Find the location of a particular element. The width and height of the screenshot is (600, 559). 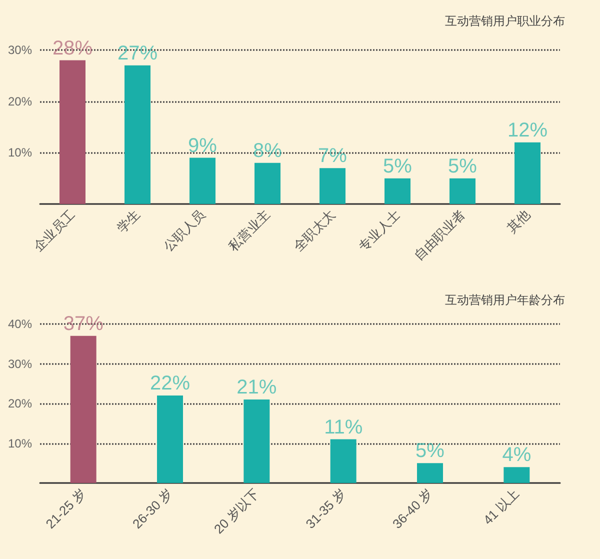

data-label: 21% is located at coordinates (256, 387).